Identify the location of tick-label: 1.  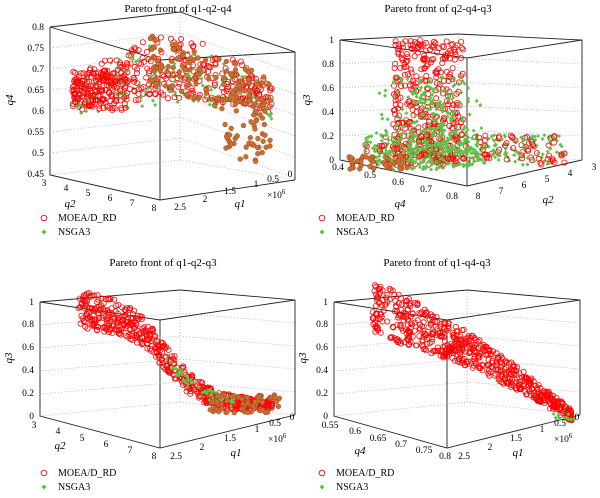
(325, 303).